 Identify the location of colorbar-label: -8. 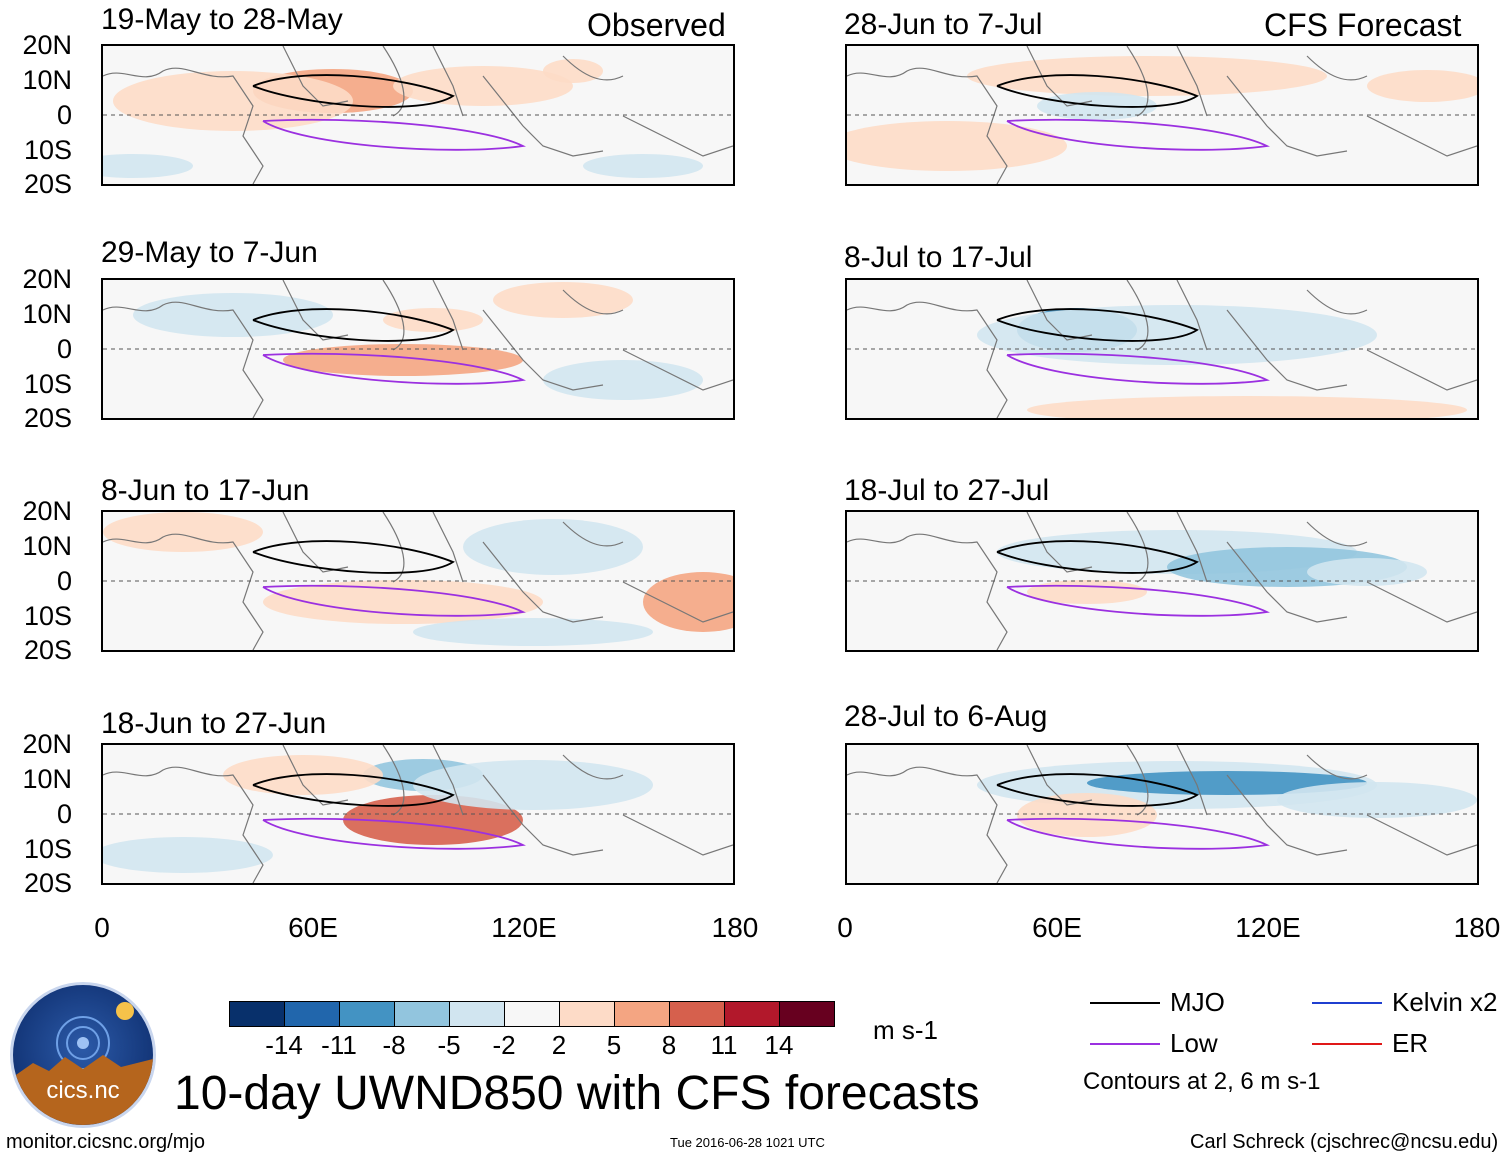
(394, 1045).